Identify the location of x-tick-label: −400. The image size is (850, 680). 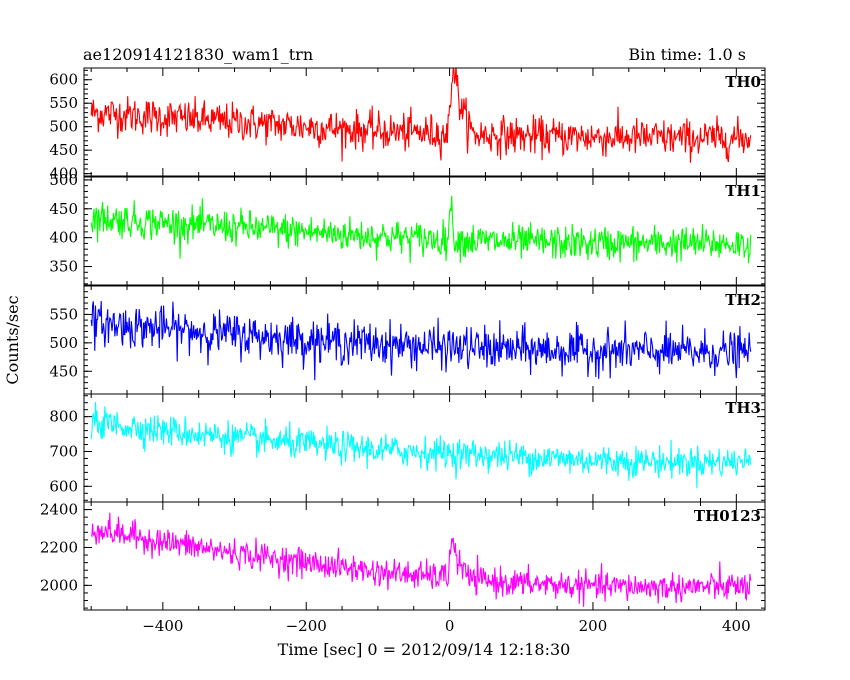
(162, 626).